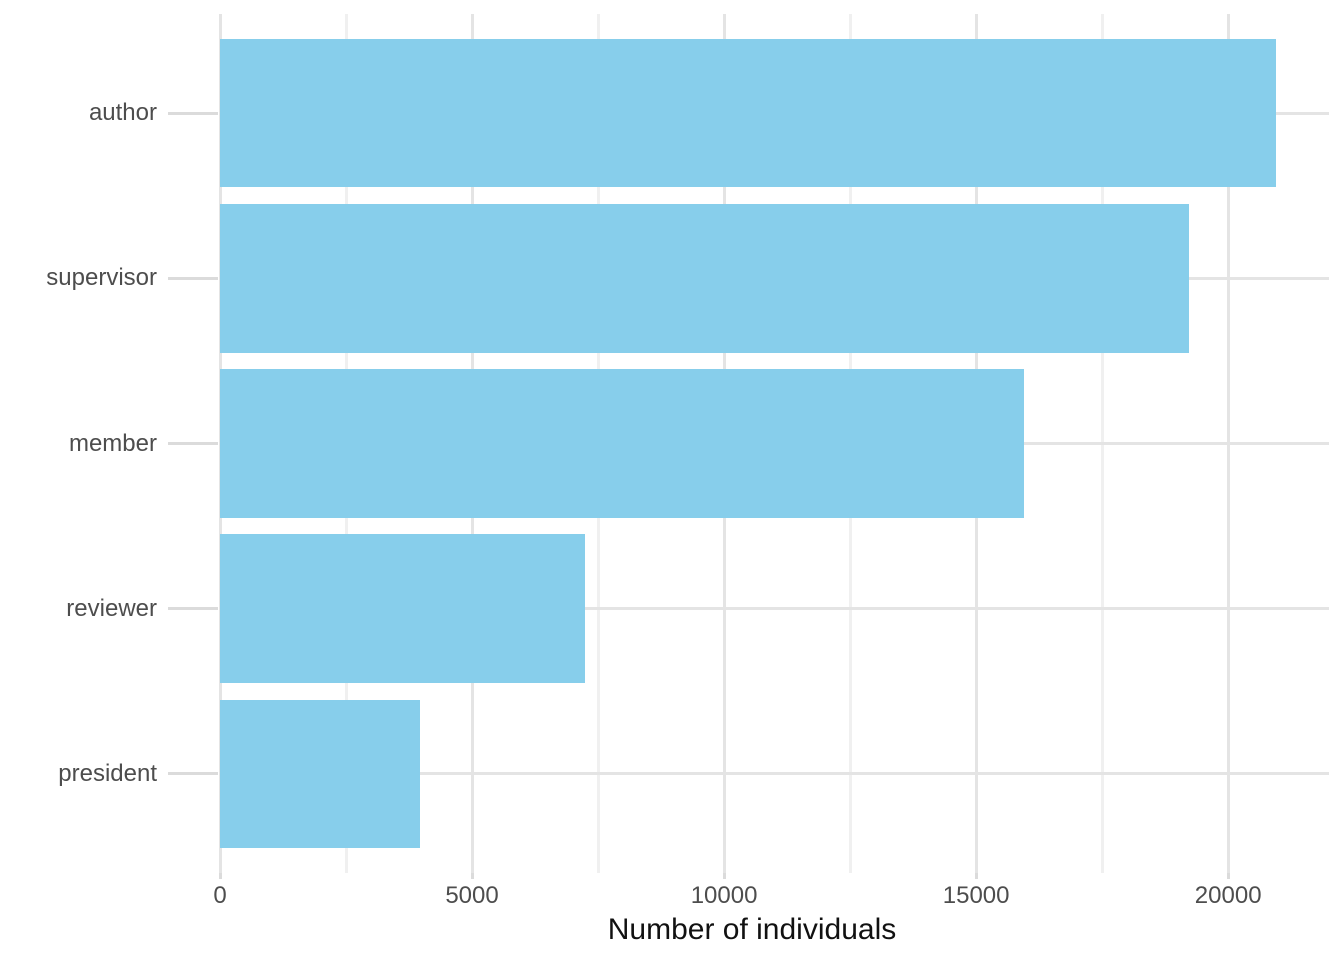 The height and width of the screenshot is (960, 1344). I want to click on y-tick-label-author: author, so click(122, 113).